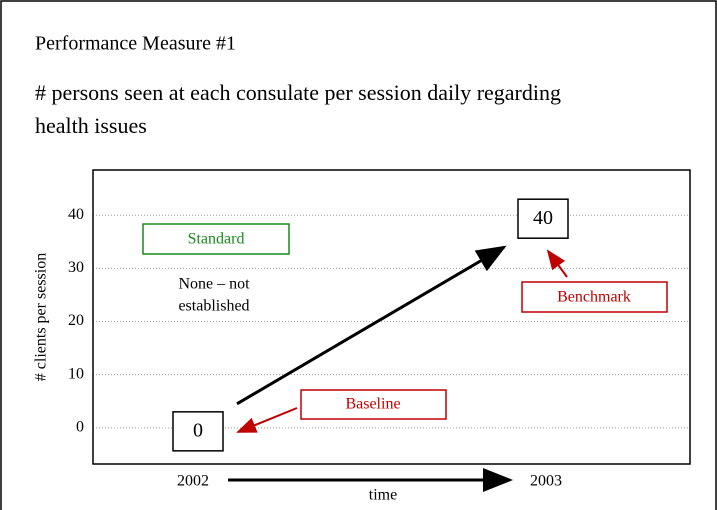 The height and width of the screenshot is (510, 717). What do you see at coordinates (41, 317) in the screenshot?
I see `y-axis-label: # clients per session` at bounding box center [41, 317].